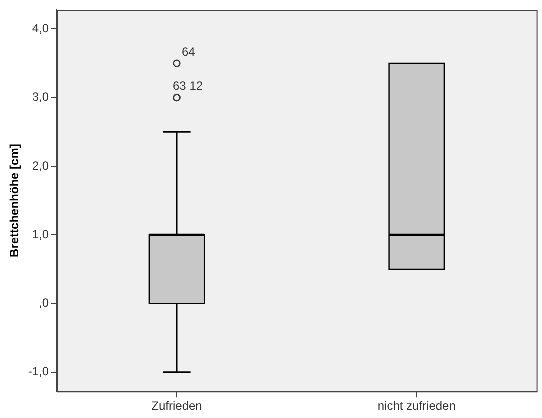 This screenshot has height=418, width=542. Describe the element at coordinates (39, 371) in the screenshot. I see `y-tick-label: -1,0` at that location.